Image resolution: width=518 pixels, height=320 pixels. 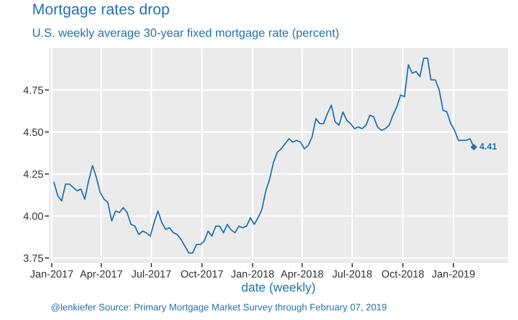 What do you see at coordinates (101, 275) in the screenshot?
I see `x-tick-label: Apr-2017` at bounding box center [101, 275].